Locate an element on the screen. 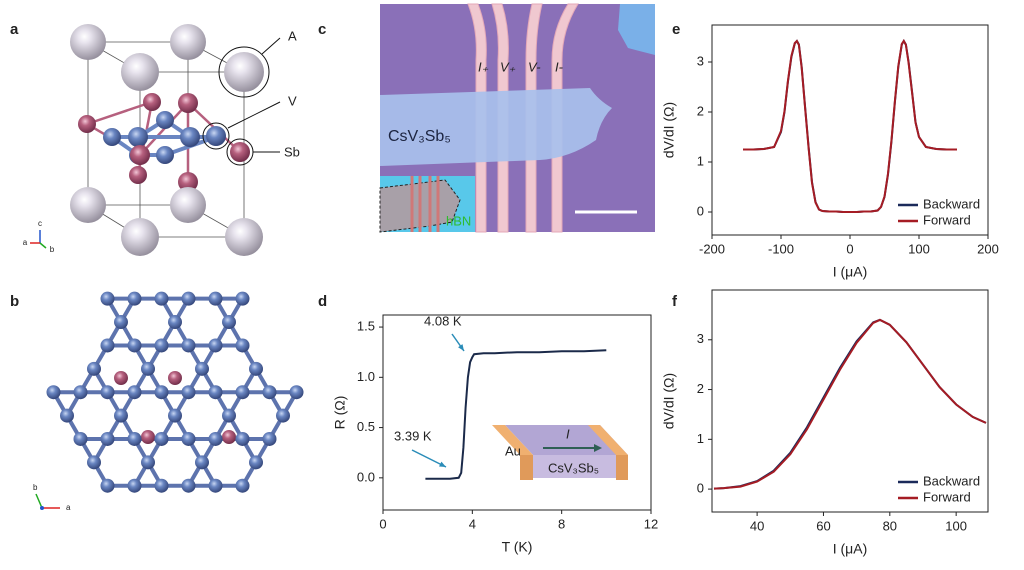 The image size is (1024, 570). legend-label: Forward is located at coordinates (947, 219).